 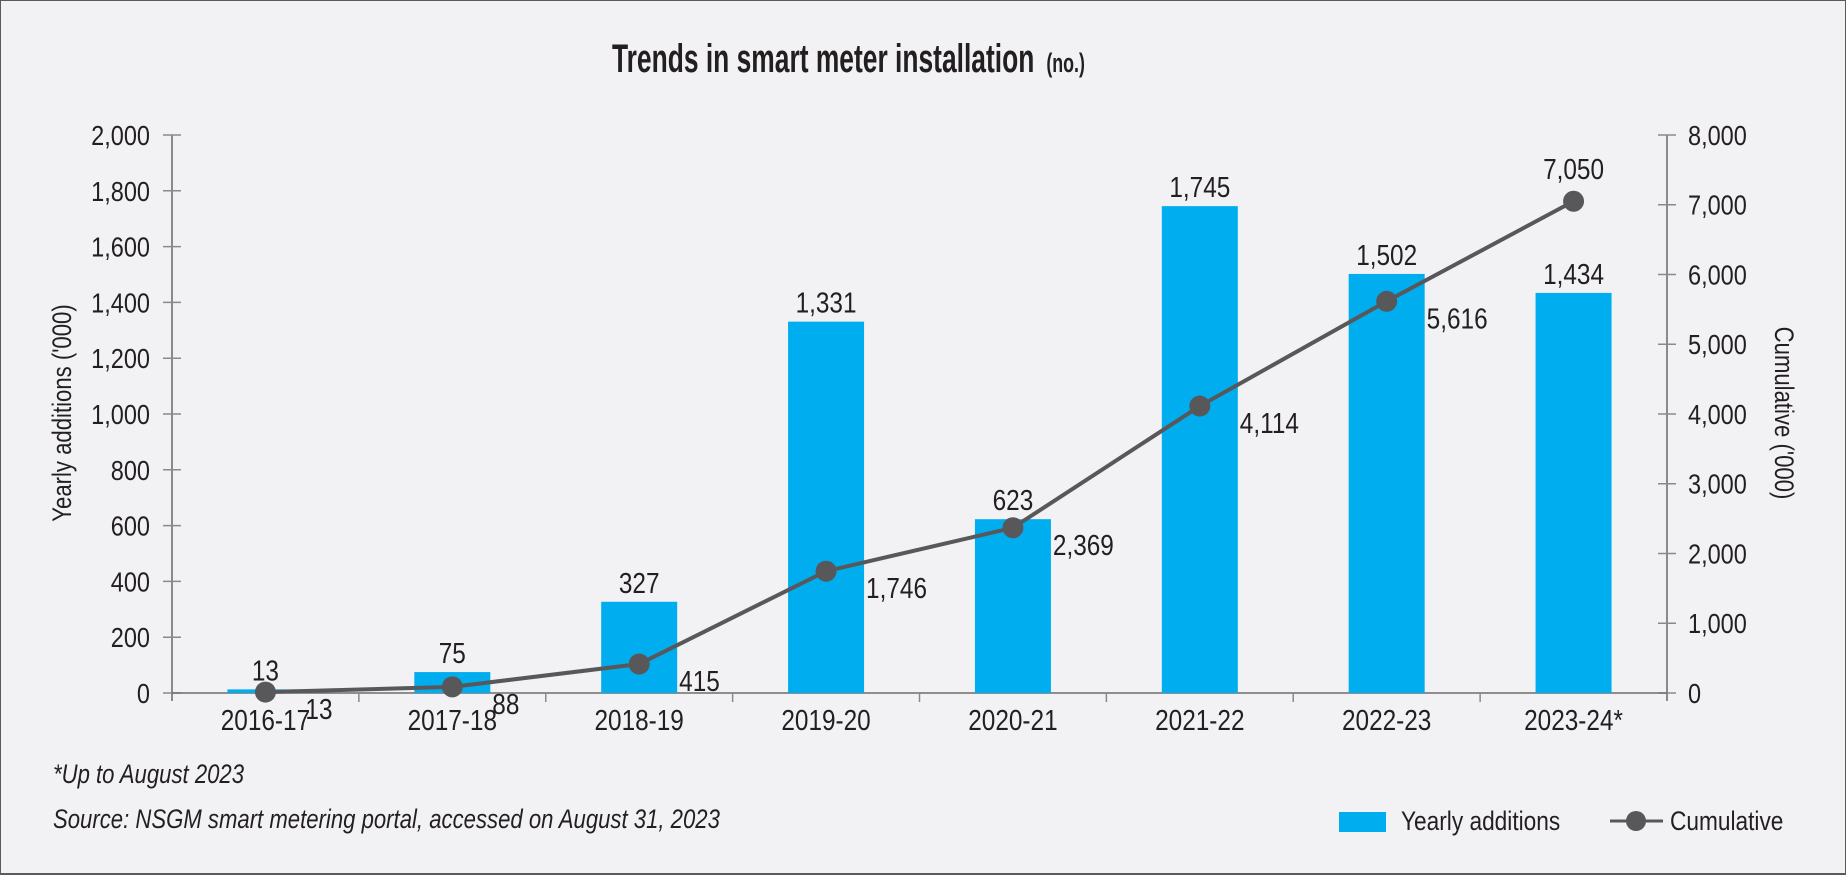 What do you see at coordinates (130, 638) in the screenshot?
I see `y-tick-label-left: 200` at bounding box center [130, 638].